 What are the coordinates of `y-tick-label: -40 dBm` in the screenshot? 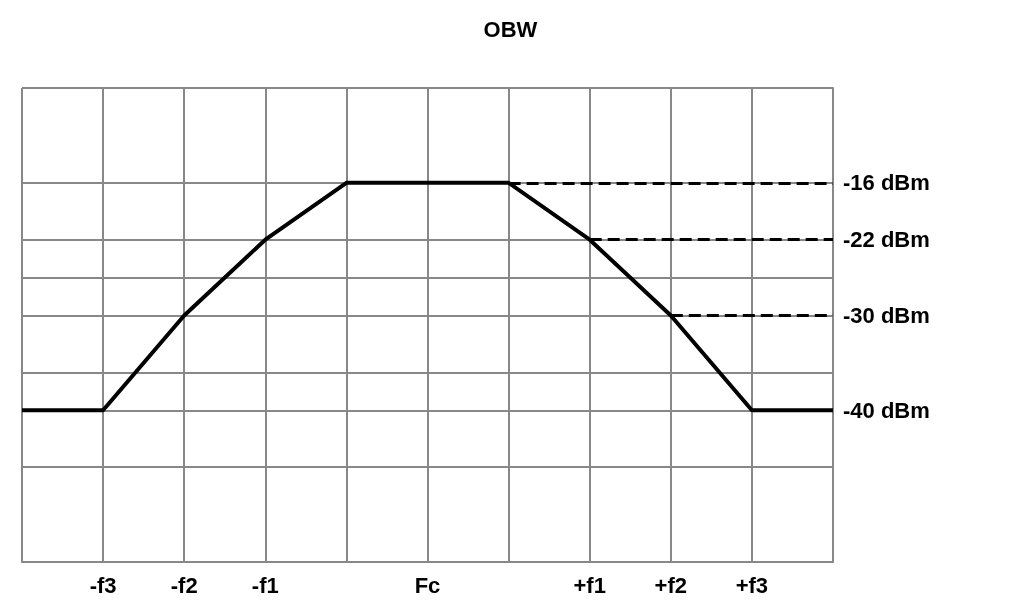 It's located at (886, 410).